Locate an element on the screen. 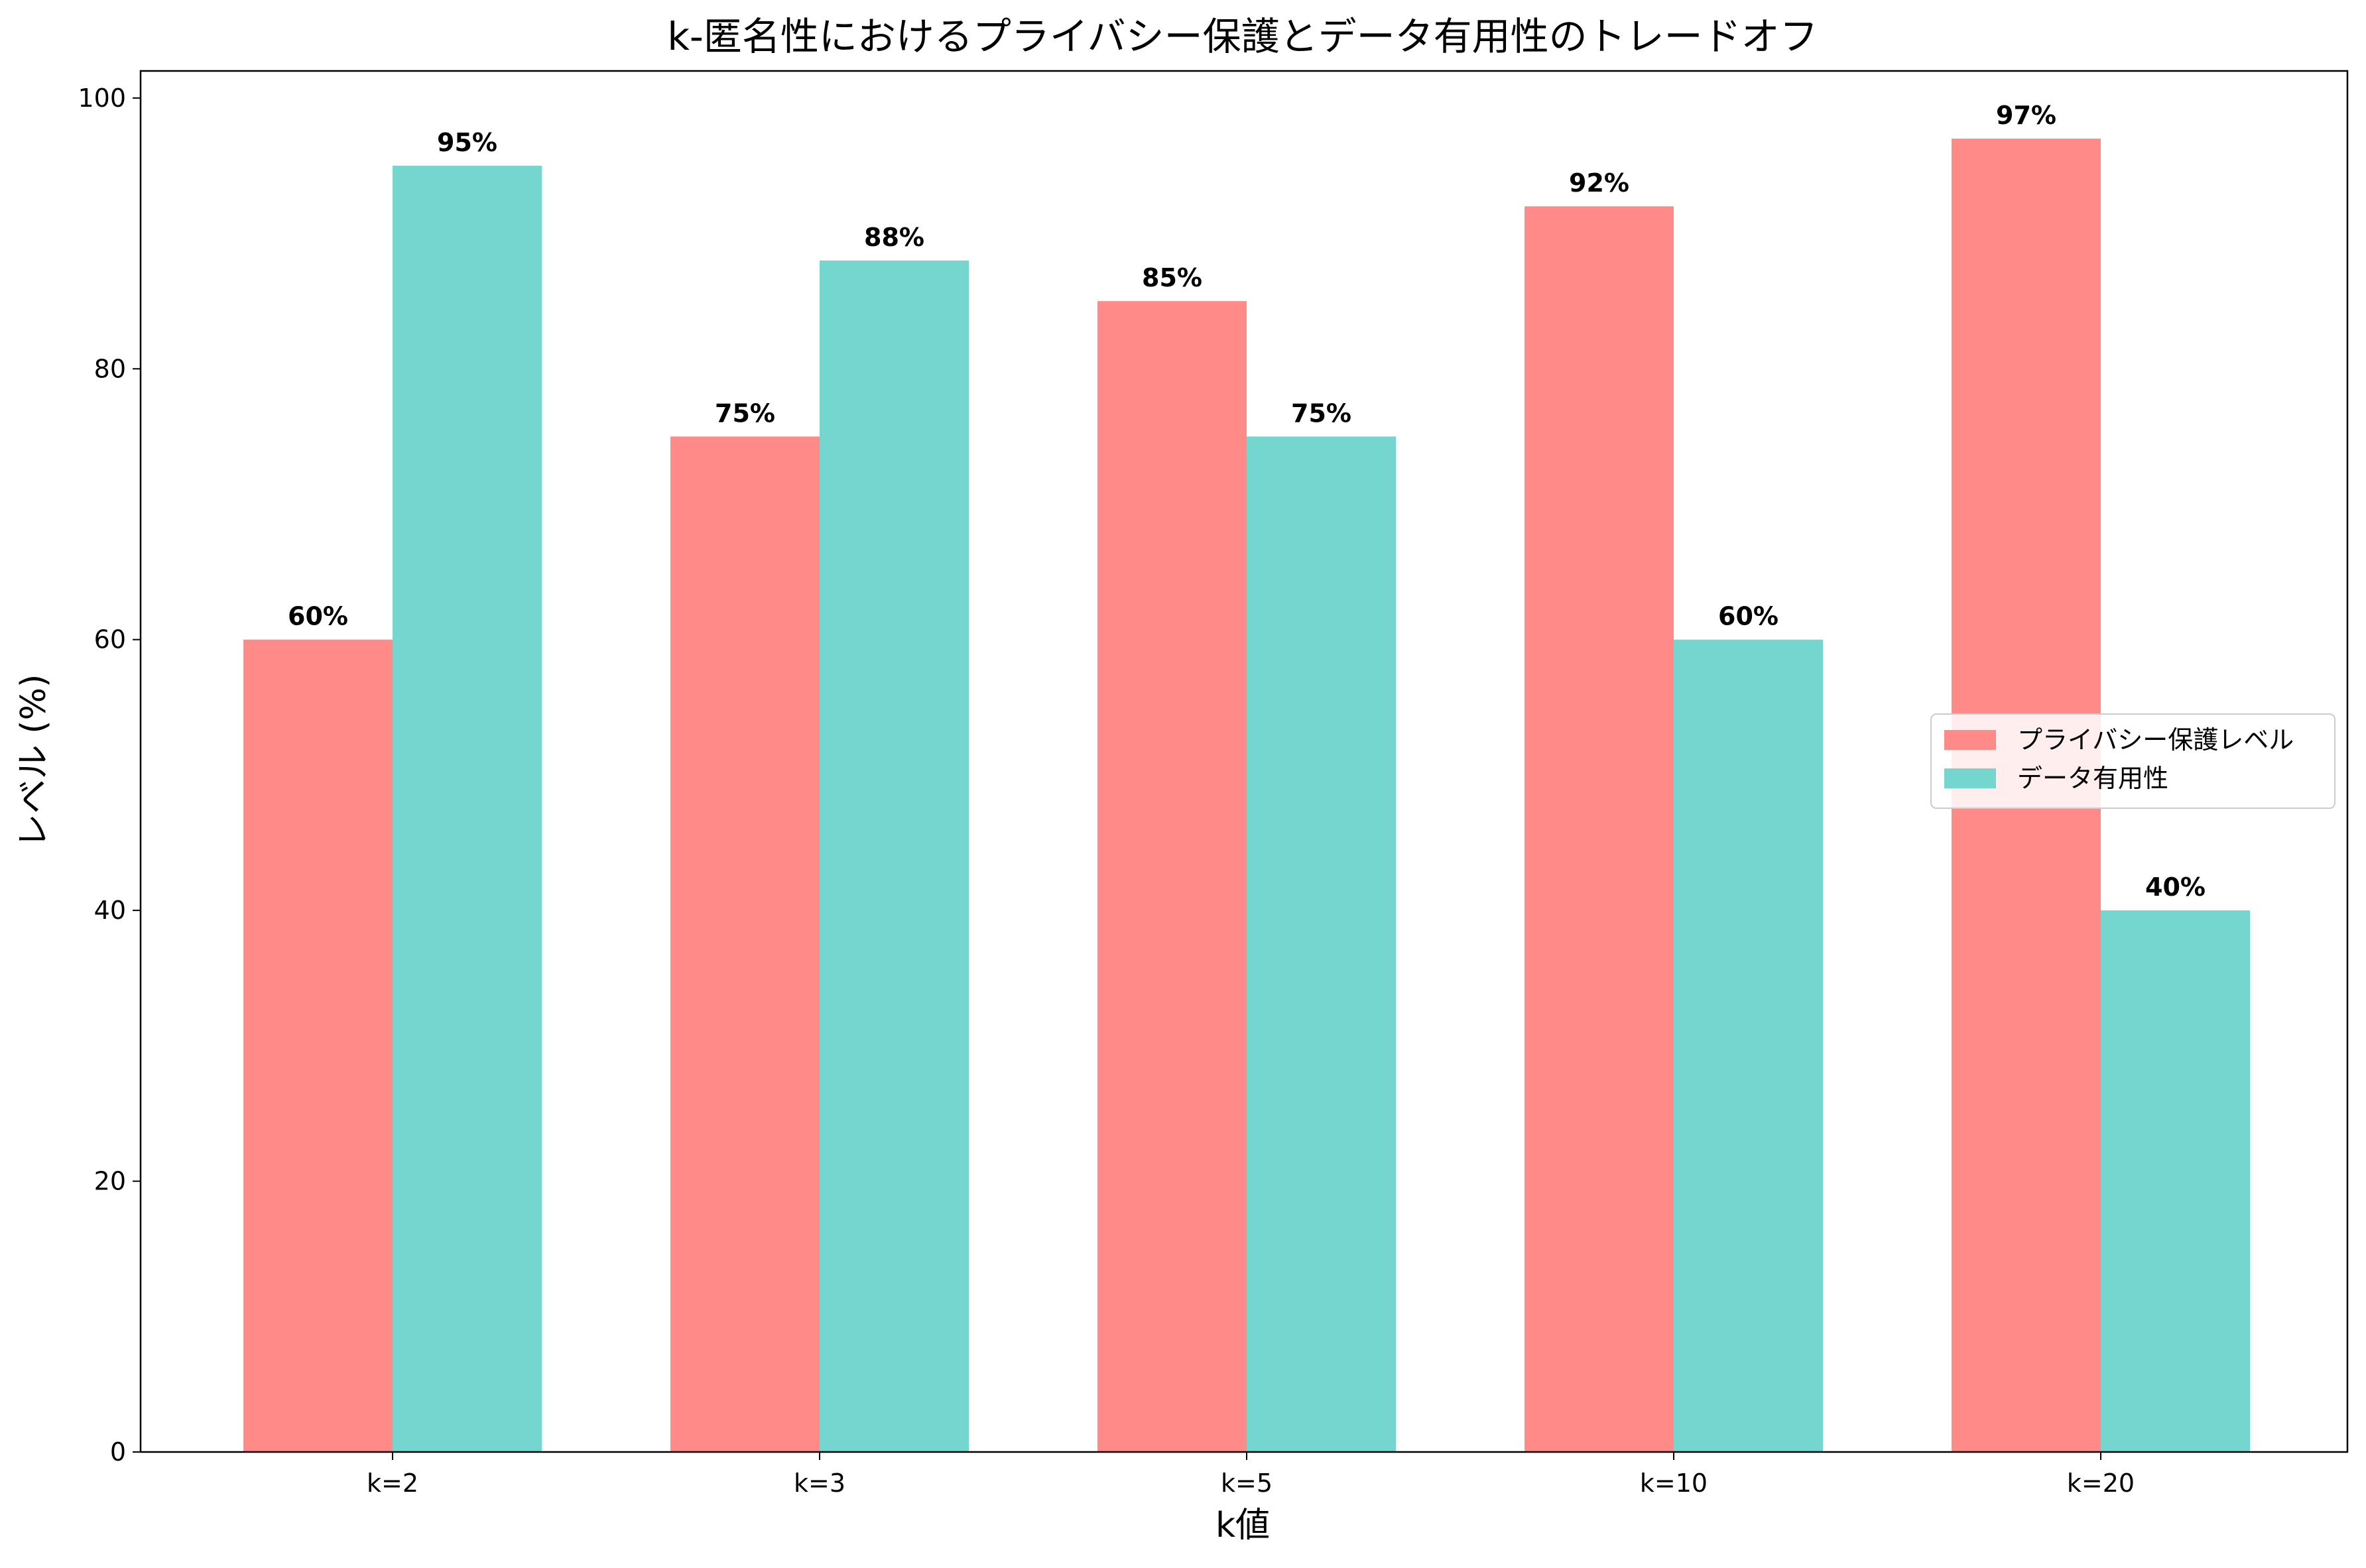 Image resolution: width=2366 pixels, height=1568 pixels. x-tick-label-0: k=2 is located at coordinates (392, 1483).